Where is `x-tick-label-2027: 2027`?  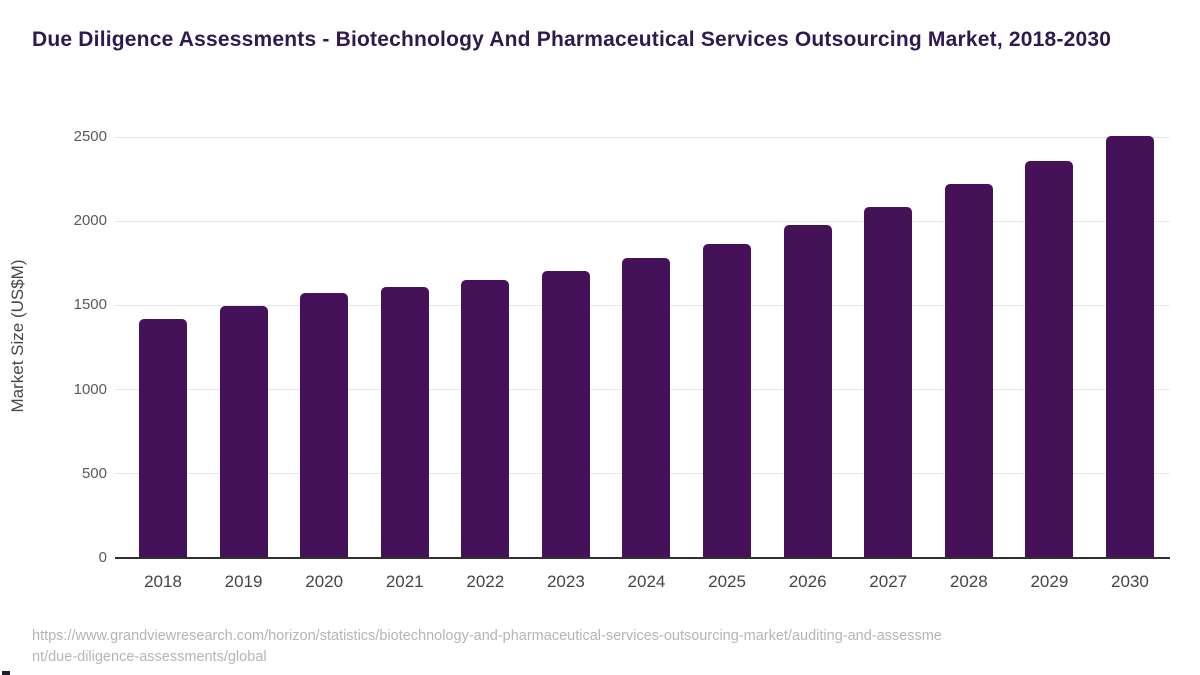 x-tick-label-2027: 2027 is located at coordinates (888, 581).